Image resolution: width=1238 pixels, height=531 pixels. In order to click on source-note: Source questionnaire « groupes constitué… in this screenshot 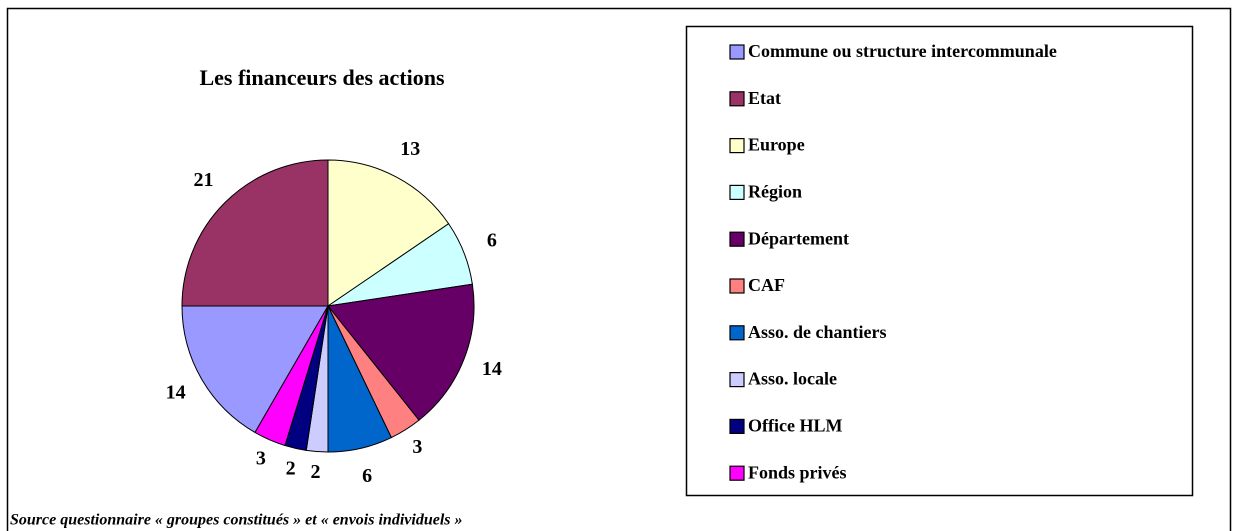, I will do `click(236, 520)`.